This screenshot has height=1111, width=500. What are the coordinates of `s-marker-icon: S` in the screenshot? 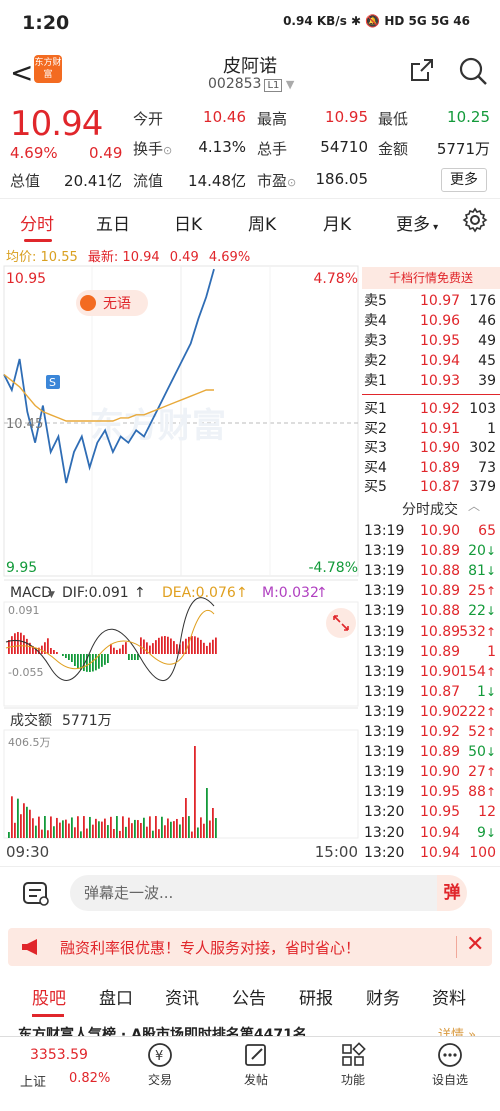 It's located at (53, 382).